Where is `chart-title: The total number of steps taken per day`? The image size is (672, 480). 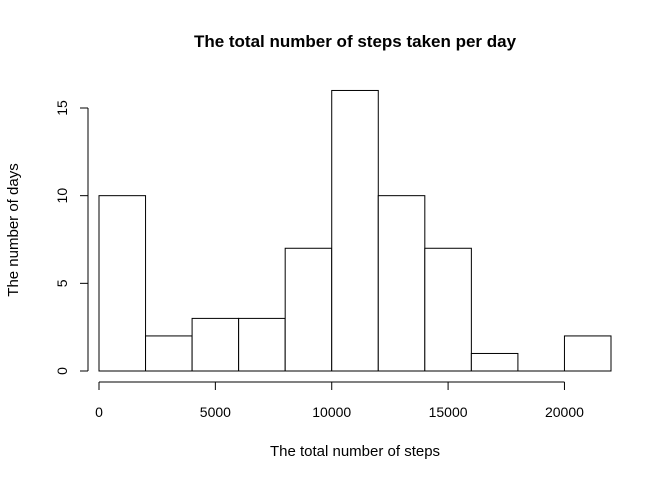
chart-title: The total number of steps taken per day is located at coordinates (355, 41).